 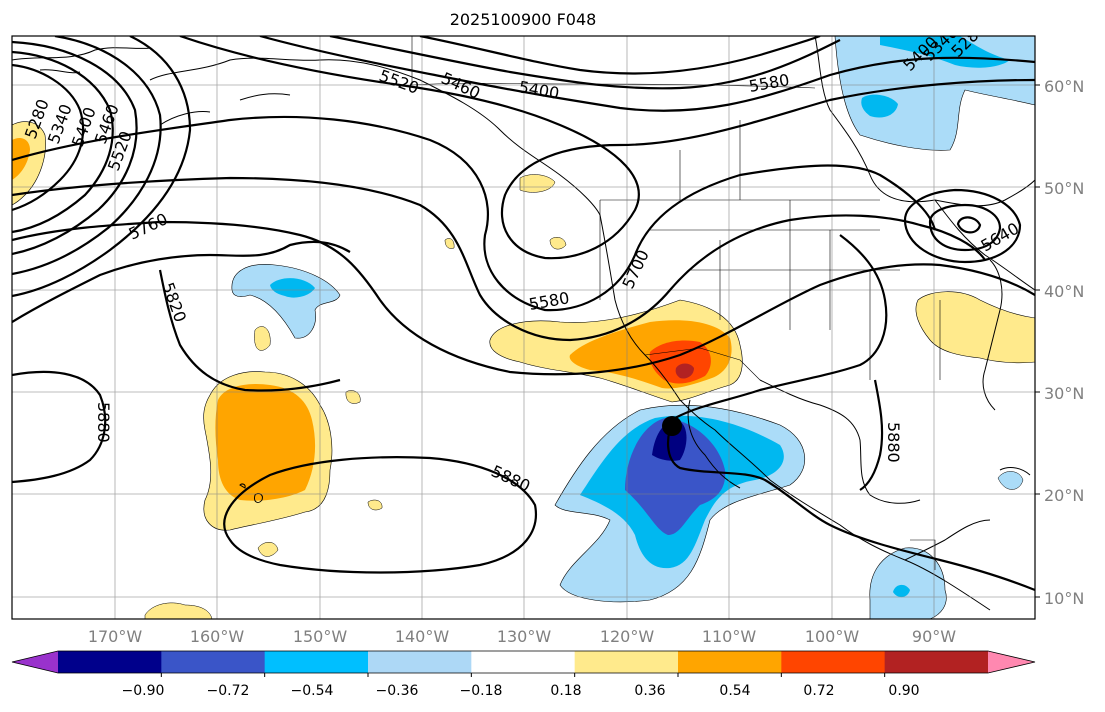 I want to click on colorbar-tick-label: −0.18, so click(x=481, y=691).